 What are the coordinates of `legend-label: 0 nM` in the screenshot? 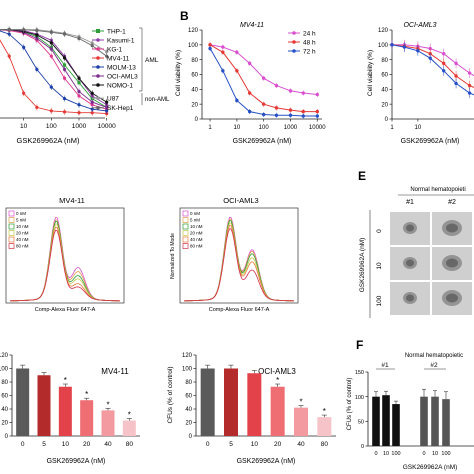 It's located at (21, 213).